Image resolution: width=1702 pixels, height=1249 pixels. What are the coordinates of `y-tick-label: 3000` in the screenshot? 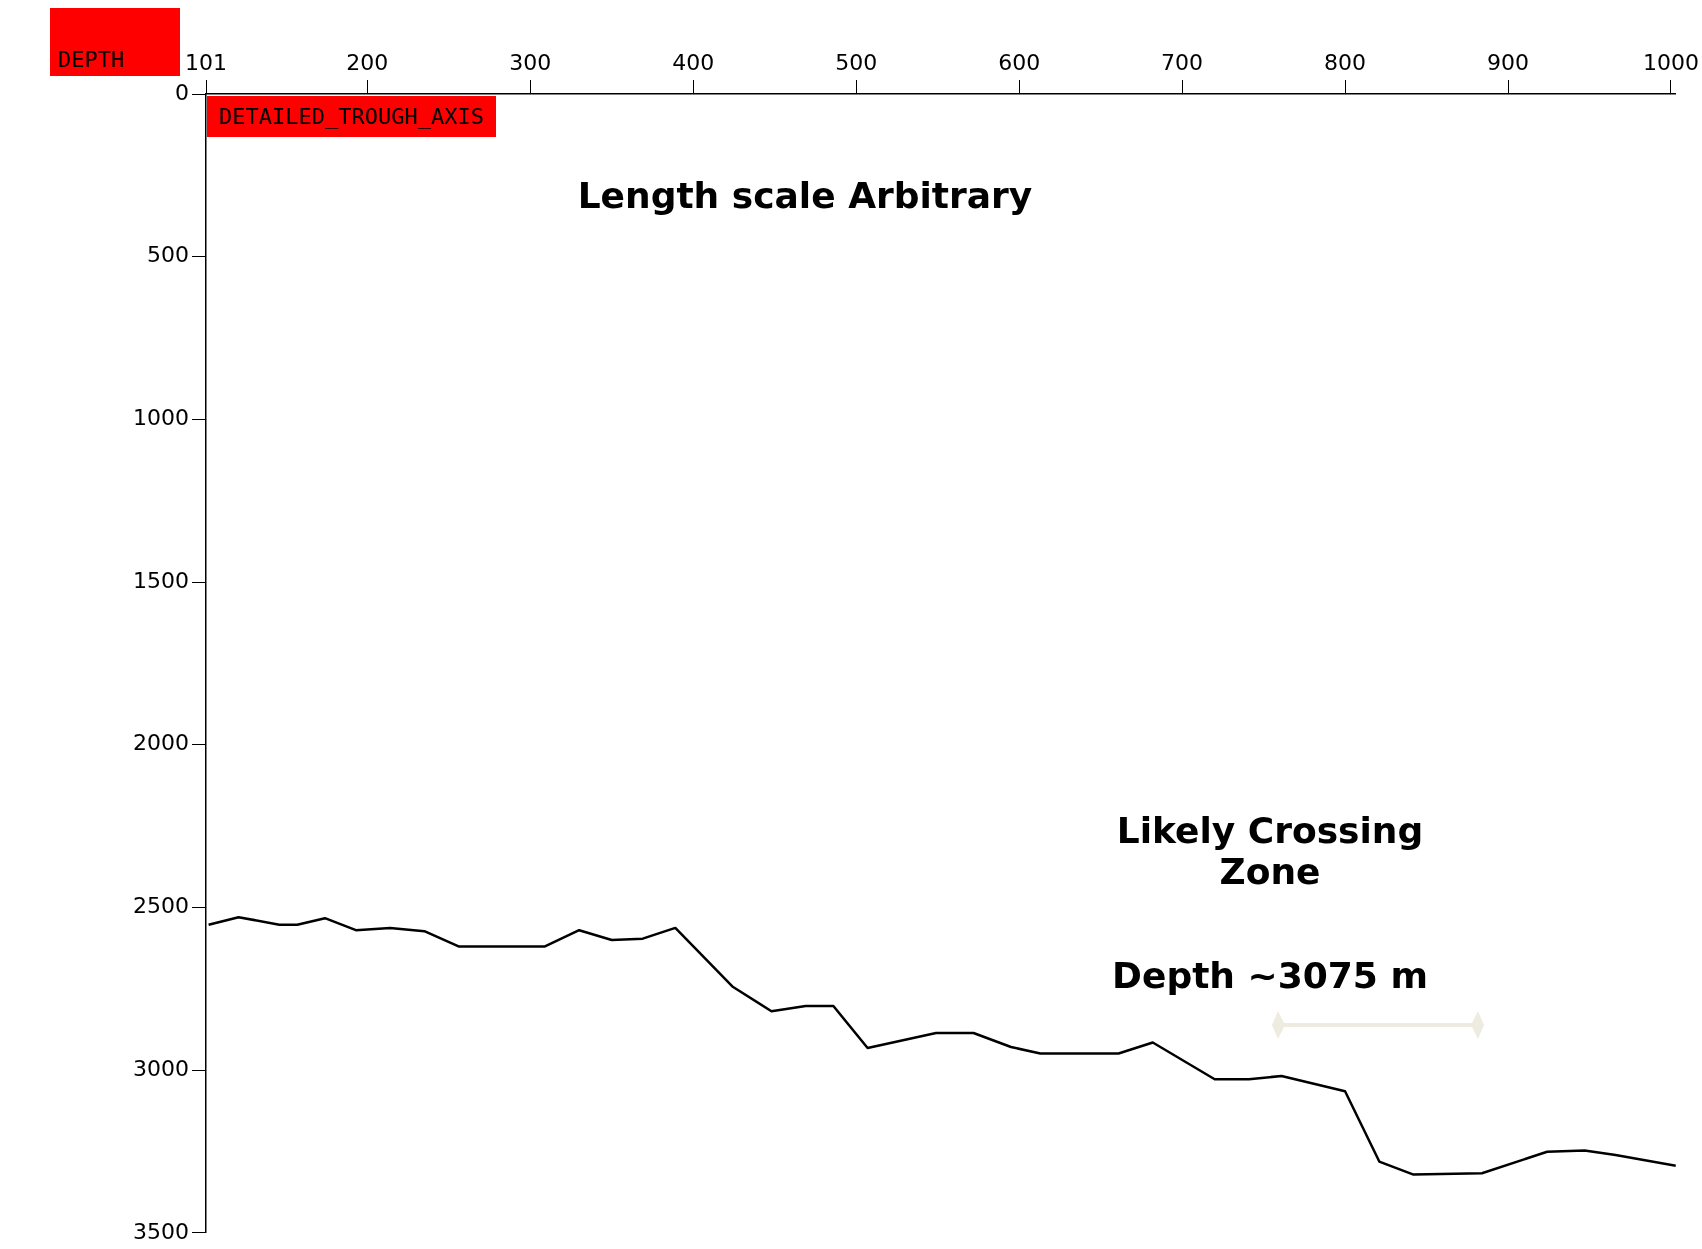 It's located at (161, 1068).